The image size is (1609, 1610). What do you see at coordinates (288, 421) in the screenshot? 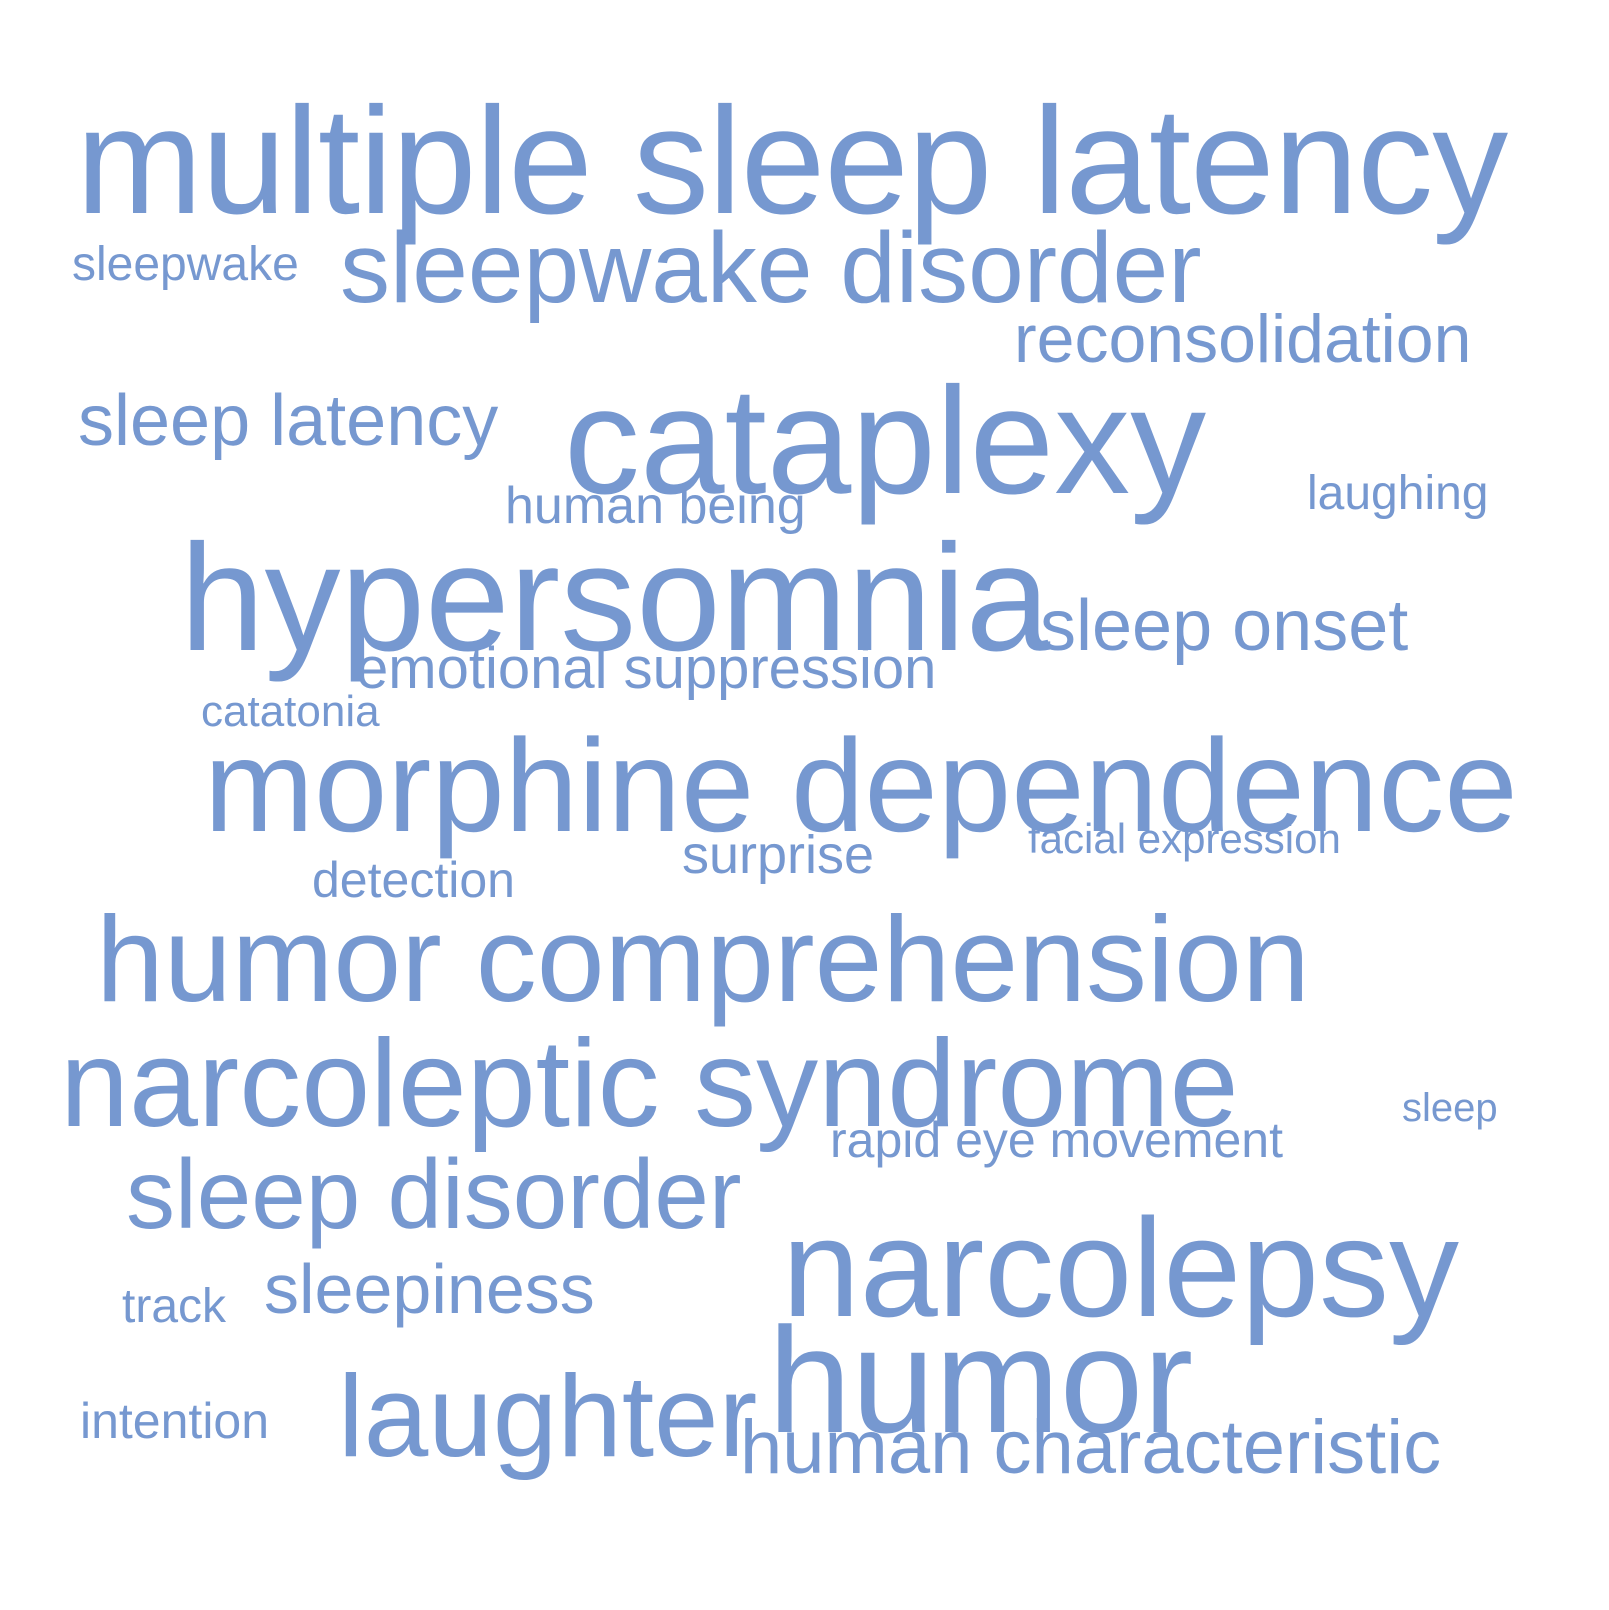
I see `word-sleep-latency: sleep latency` at bounding box center [288, 421].